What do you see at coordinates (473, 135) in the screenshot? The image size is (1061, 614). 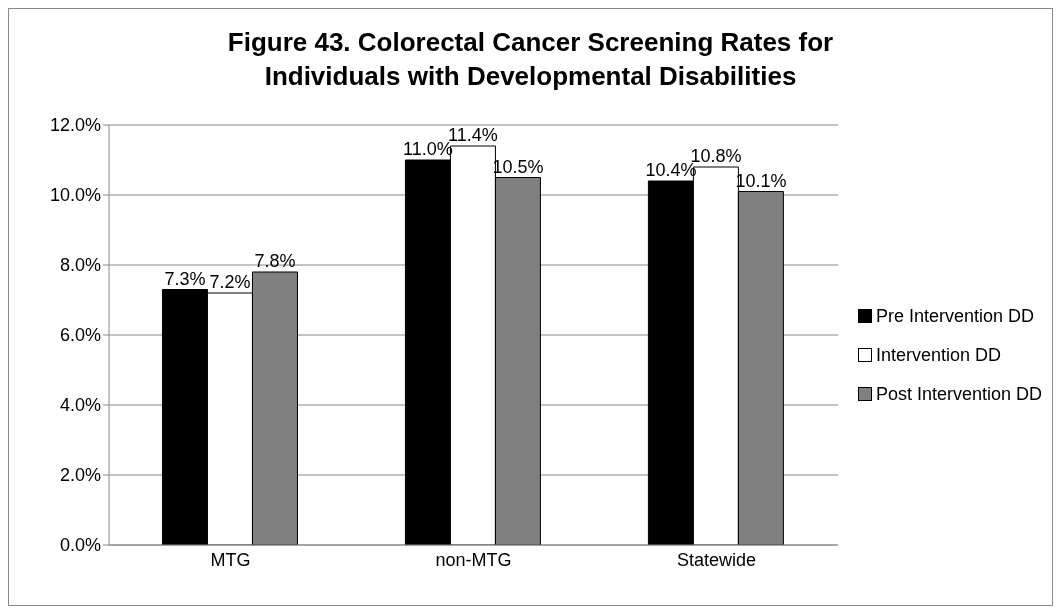 I see `data-label: 11.4%` at bounding box center [473, 135].